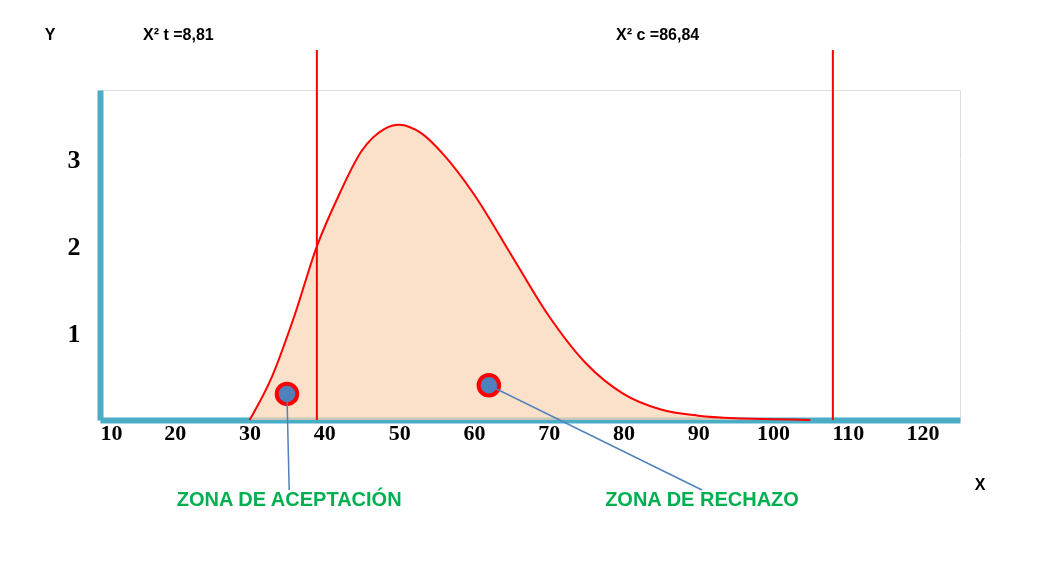 The height and width of the screenshot is (576, 1046). Describe the element at coordinates (324, 432) in the screenshot. I see `x-tick-label: 40` at that location.